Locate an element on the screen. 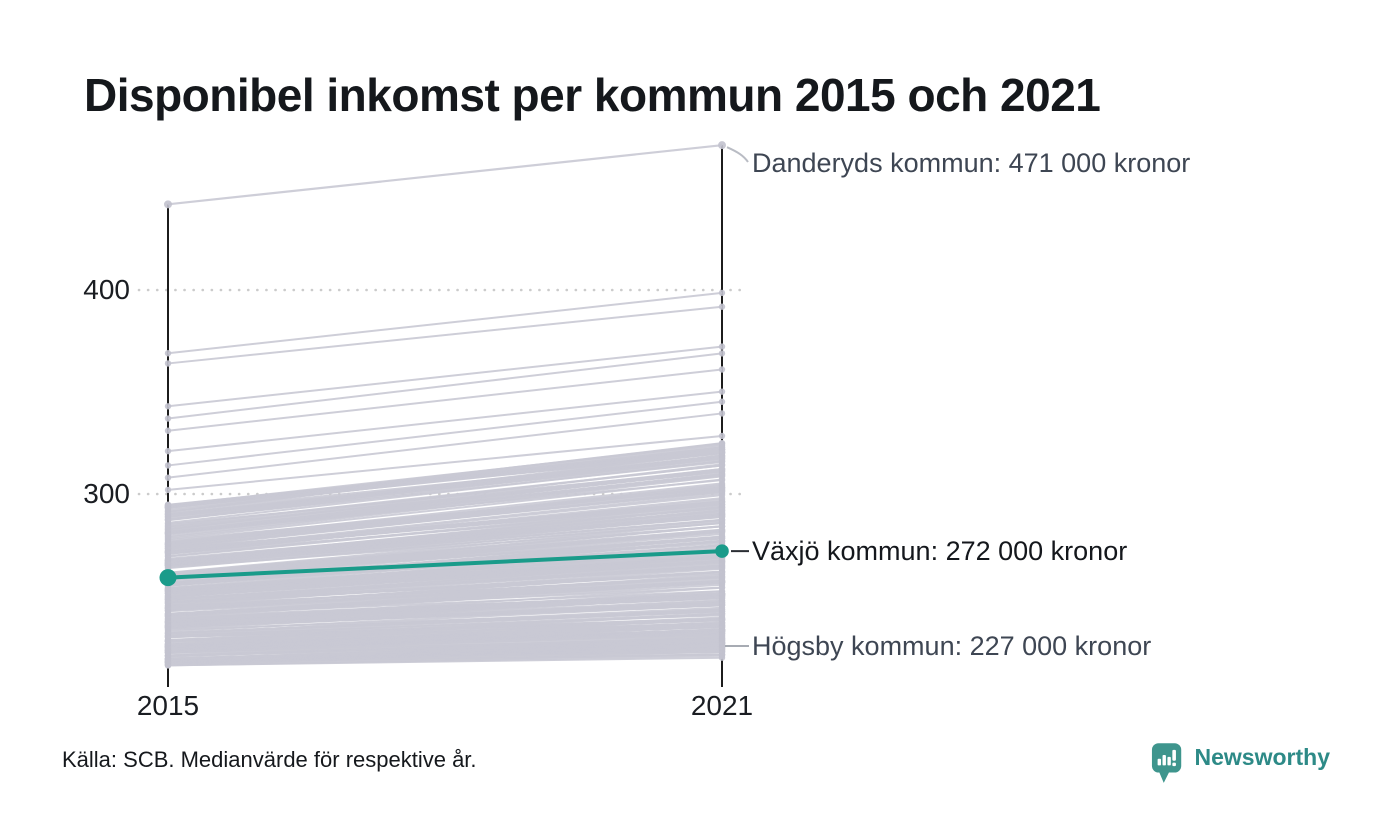 The image size is (1400, 840). y-axis-tick-300: 300 is located at coordinates (106, 493).